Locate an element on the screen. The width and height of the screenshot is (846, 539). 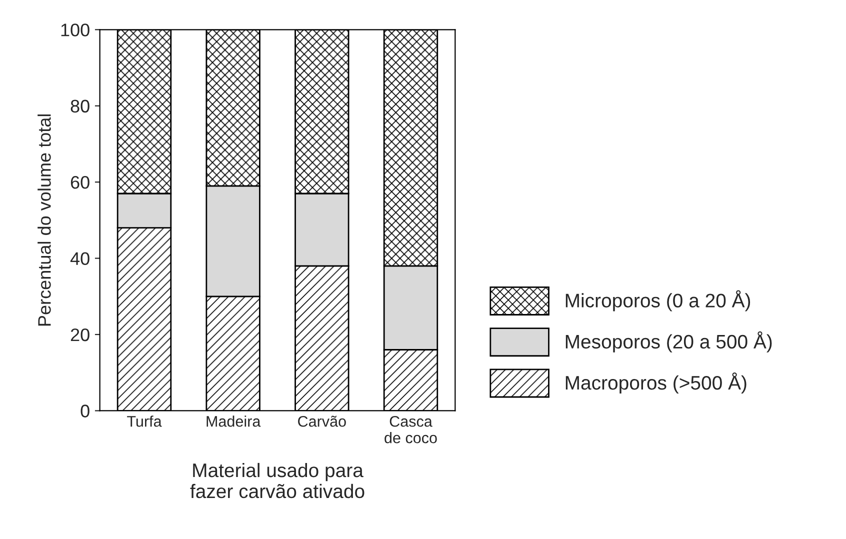
x-tick-label: Casca de coco is located at coordinates (410, 430).